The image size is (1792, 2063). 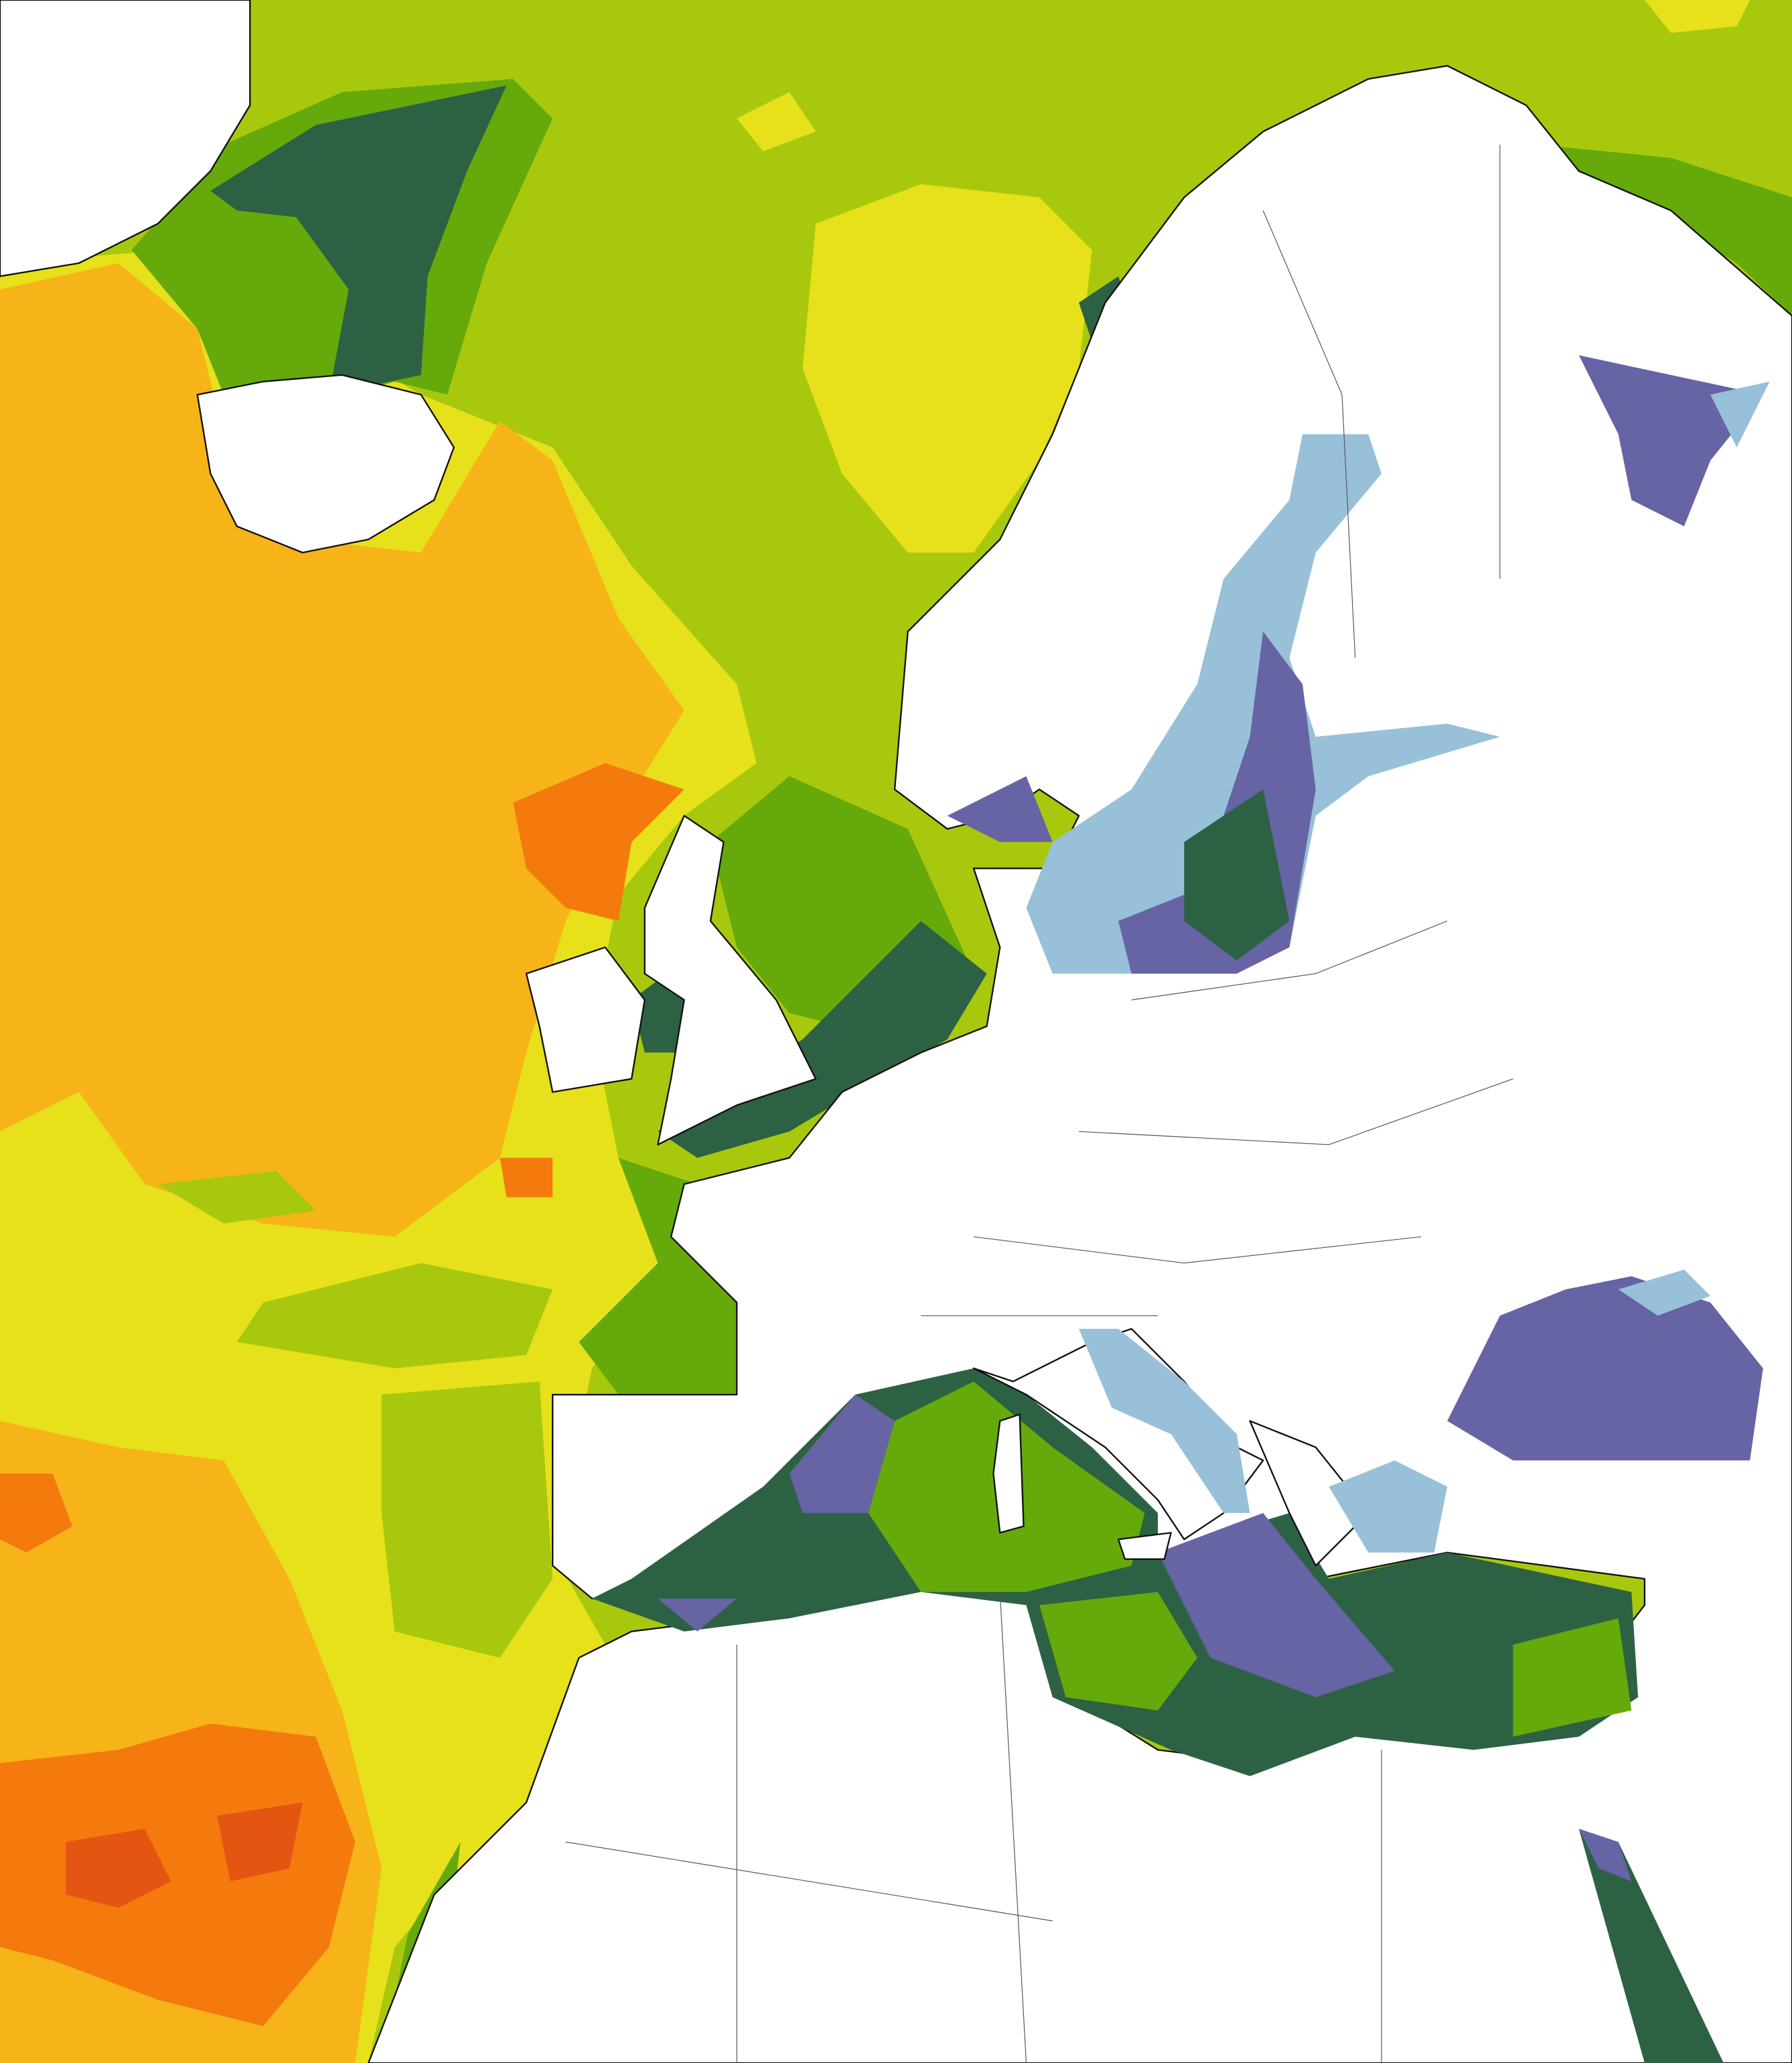 I want to click on sea-skagerrak, so click(x=1000, y=810).